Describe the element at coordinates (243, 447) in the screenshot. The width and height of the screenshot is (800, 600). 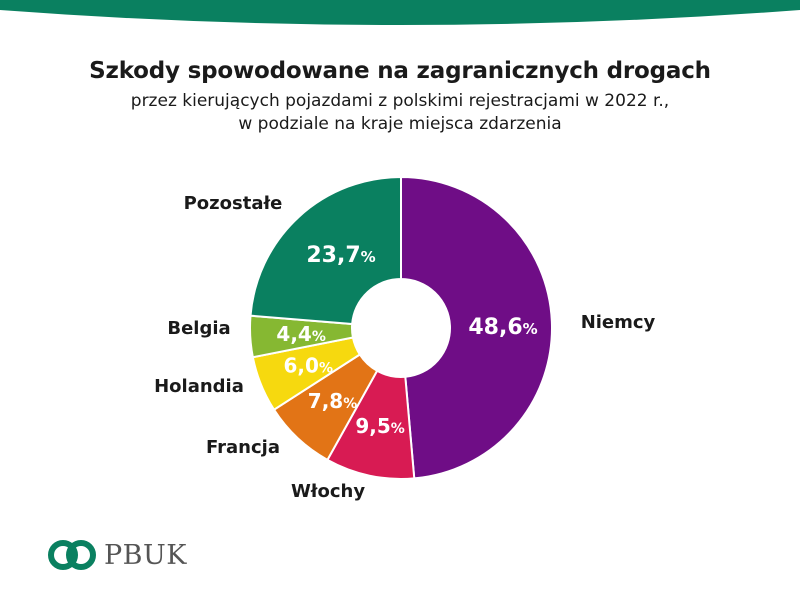
I see `category-label-francja: Francja` at that location.